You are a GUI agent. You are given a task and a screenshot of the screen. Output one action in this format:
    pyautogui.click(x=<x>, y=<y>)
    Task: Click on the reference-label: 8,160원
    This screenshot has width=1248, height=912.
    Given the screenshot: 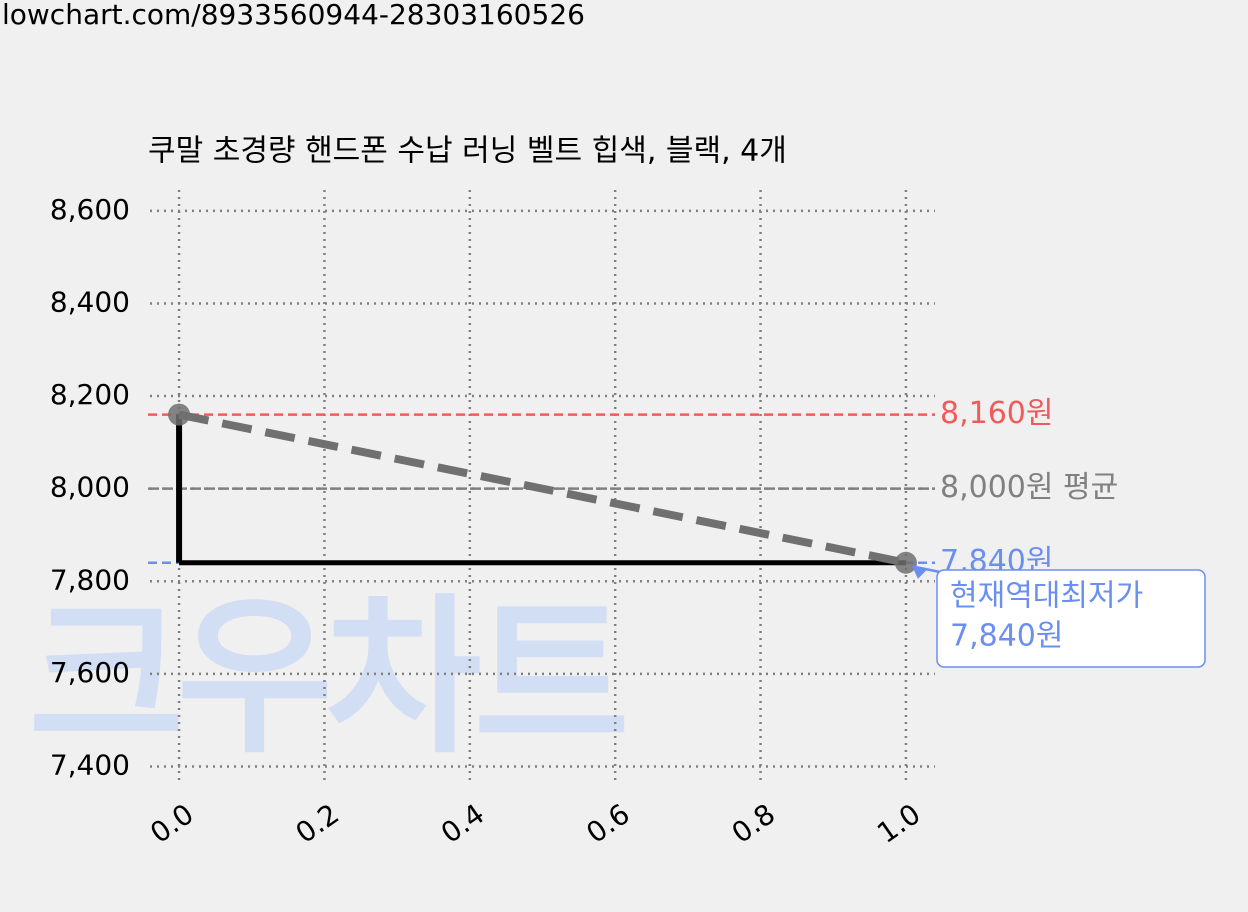 What is the action you would take?
    pyautogui.click(x=996, y=413)
    